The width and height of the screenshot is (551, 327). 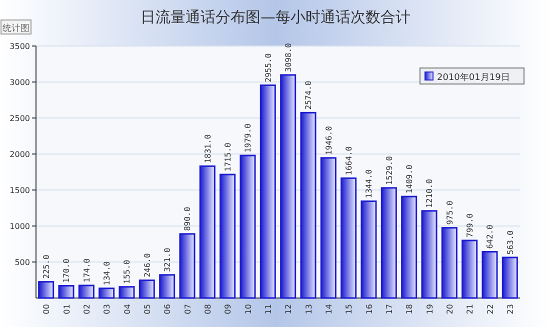 I want to click on y-tick-label: 3500, so click(x=20, y=46).